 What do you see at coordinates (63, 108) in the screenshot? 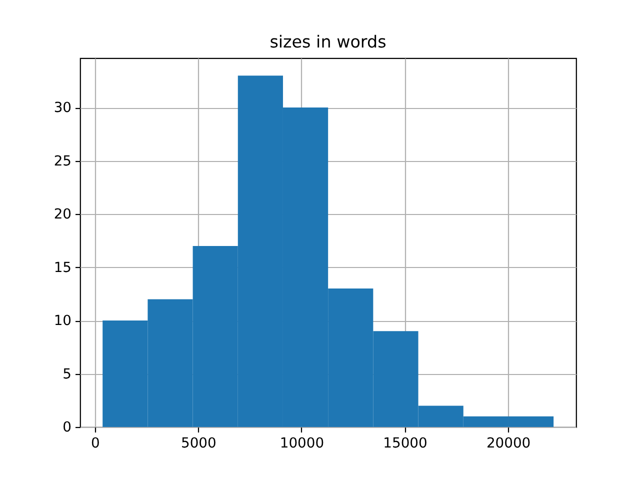
I see `y-tick-label: 30` at bounding box center [63, 108].